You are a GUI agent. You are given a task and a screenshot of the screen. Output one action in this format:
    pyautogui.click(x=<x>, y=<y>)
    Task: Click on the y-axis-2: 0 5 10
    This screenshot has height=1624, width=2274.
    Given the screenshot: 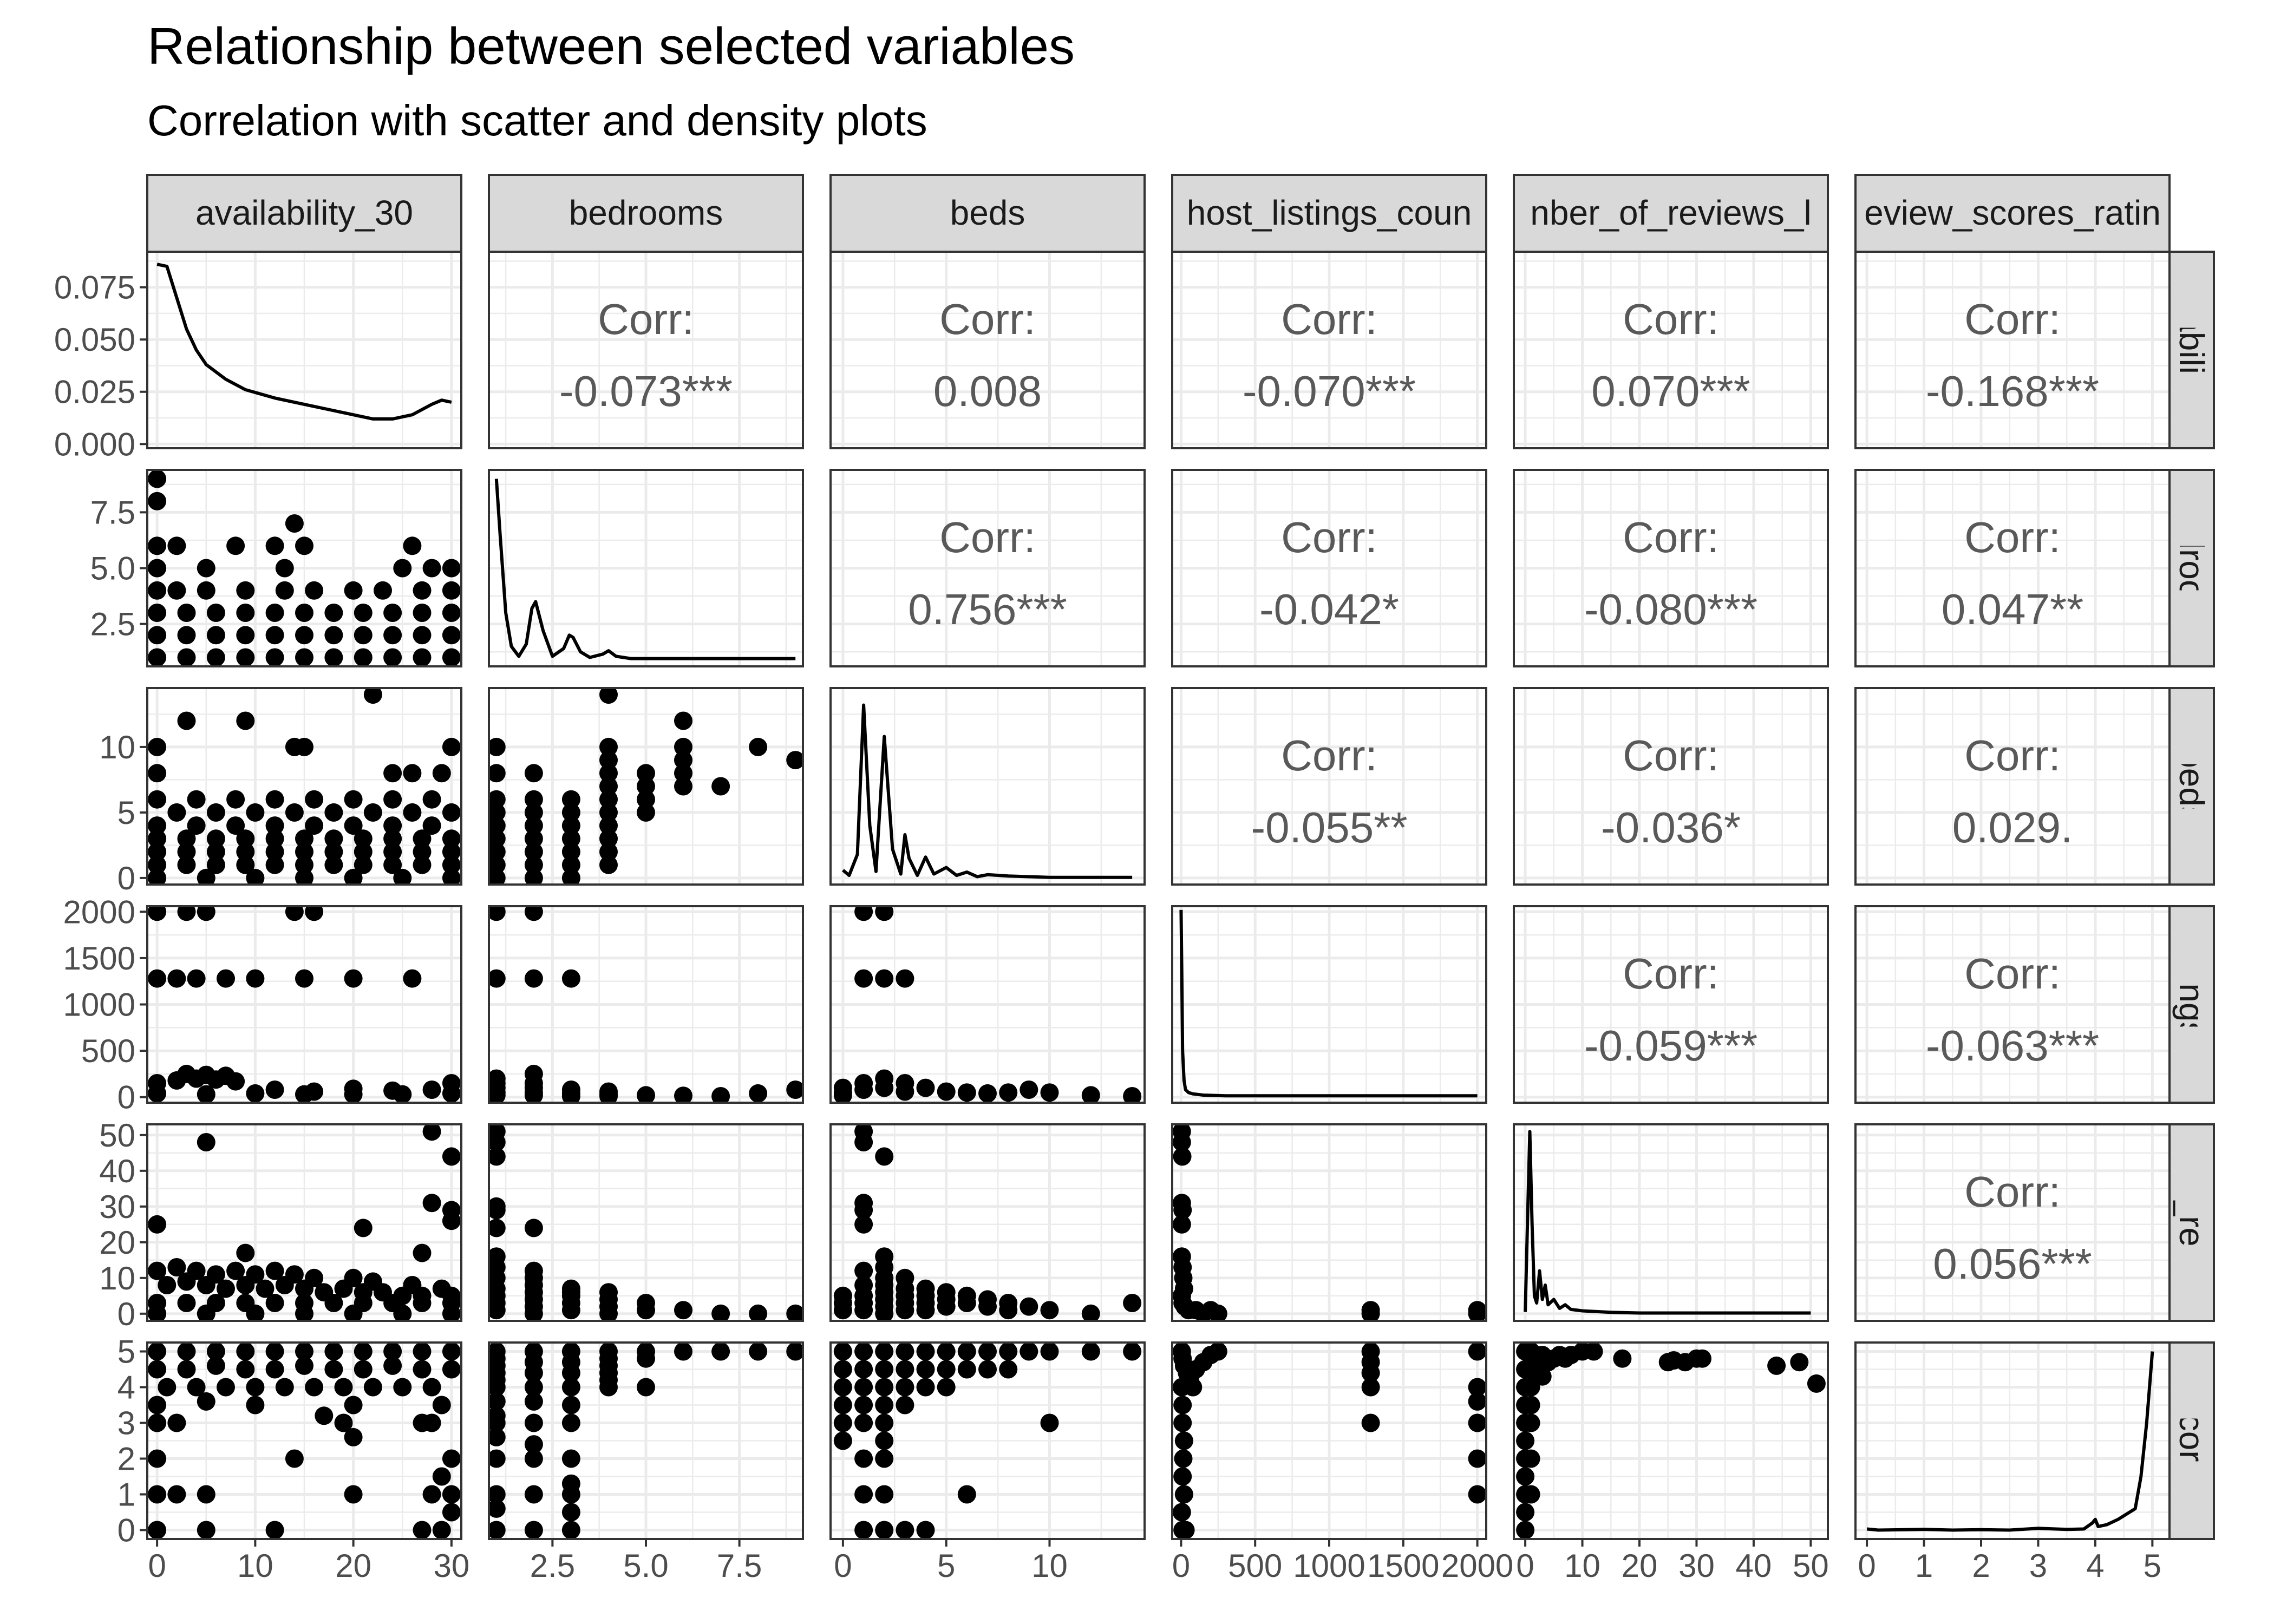 What is the action you would take?
    pyautogui.click(x=123, y=812)
    